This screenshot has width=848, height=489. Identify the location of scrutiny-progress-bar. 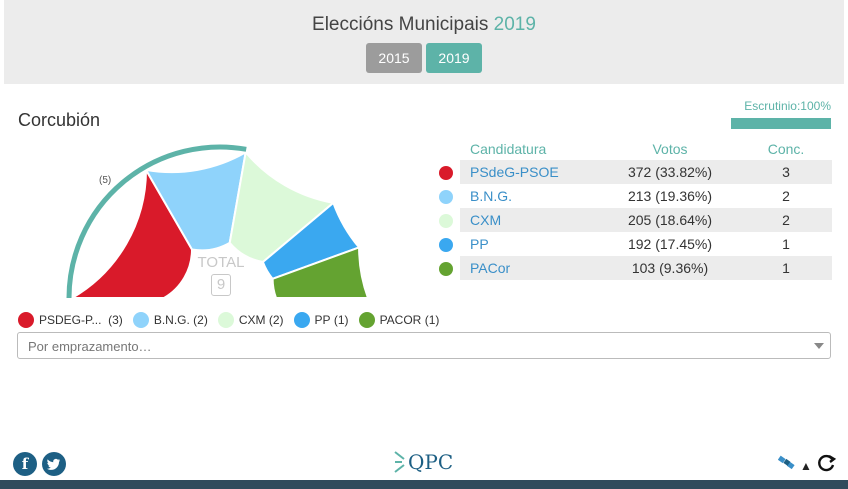
(781, 123).